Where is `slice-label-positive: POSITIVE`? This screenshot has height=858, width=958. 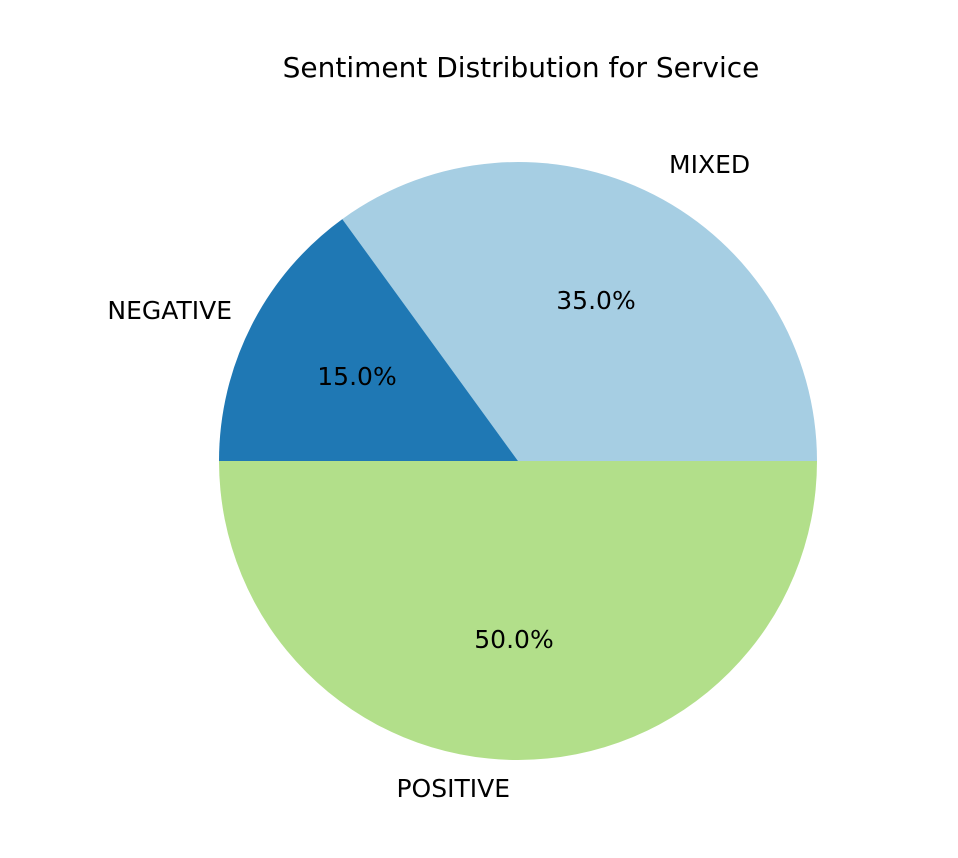
slice-label-positive: POSITIVE is located at coordinates (453, 788).